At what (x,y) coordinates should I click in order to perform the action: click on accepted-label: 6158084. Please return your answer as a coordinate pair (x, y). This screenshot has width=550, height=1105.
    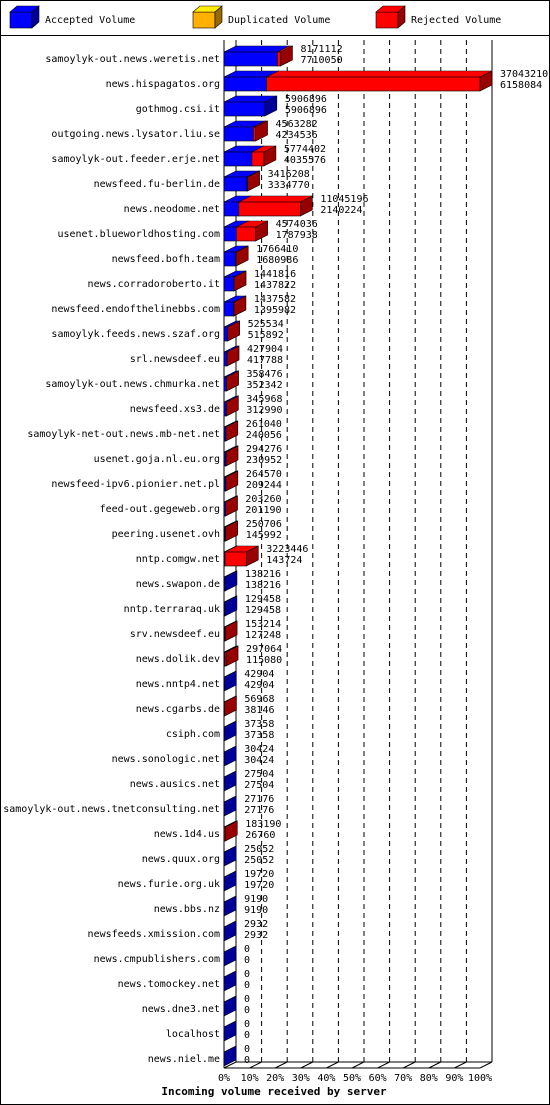
    Looking at the image, I should click on (521, 85).